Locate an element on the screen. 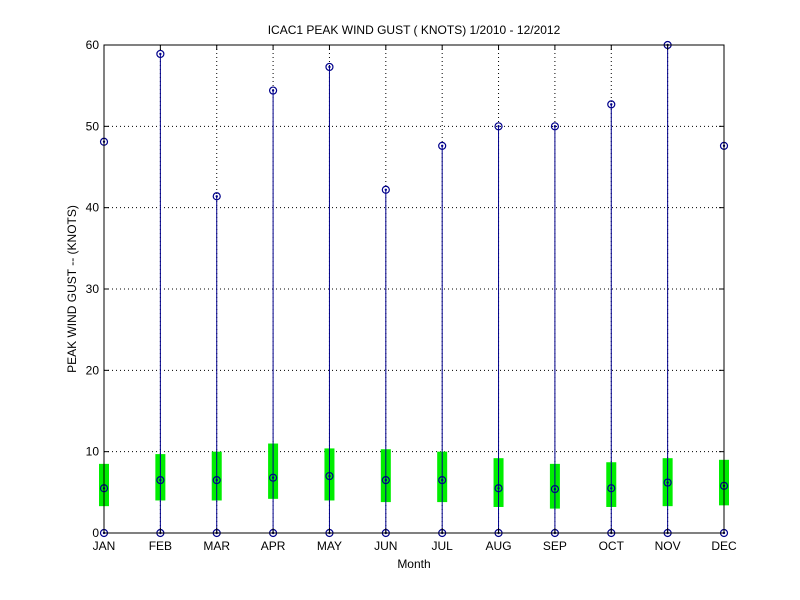  x-tick-label: JUN is located at coordinates (385, 546).